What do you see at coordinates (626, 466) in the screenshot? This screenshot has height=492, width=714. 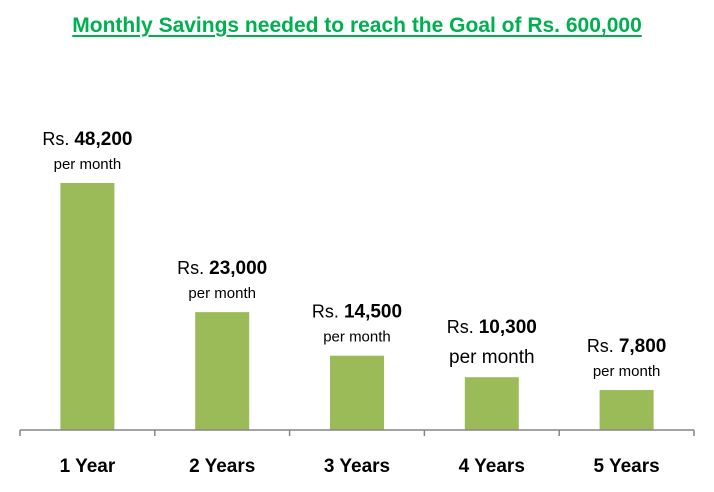 I see `category-label: 5 Years` at bounding box center [626, 466].